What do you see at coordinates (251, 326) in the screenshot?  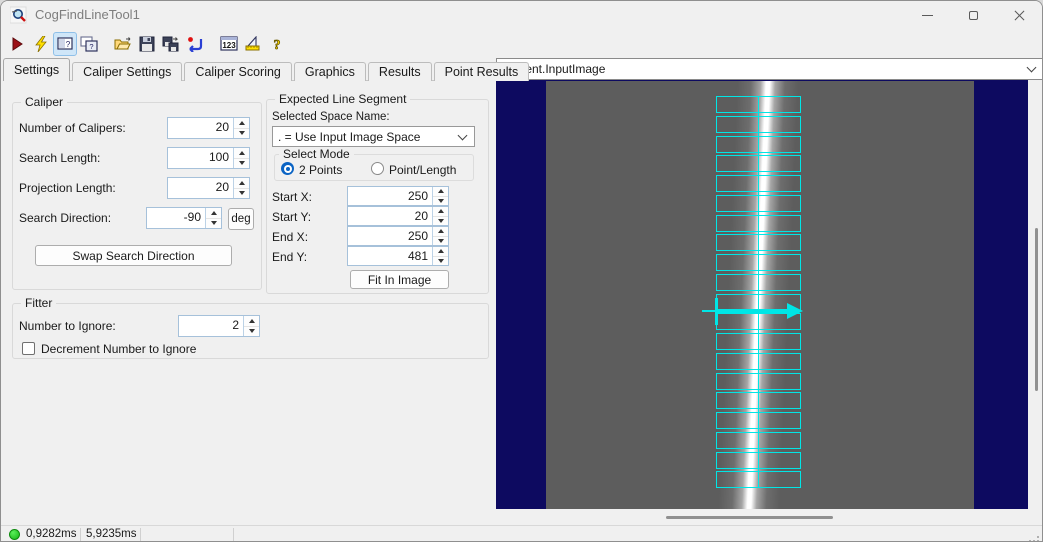 I see `number-to-ignore-spinner` at bounding box center [251, 326].